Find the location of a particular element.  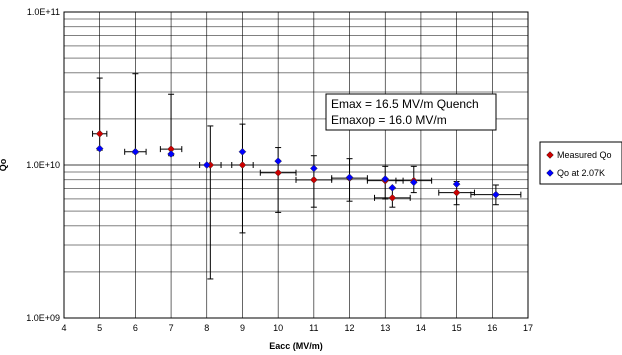

y-tick-label: 1.0E+10 is located at coordinates (43, 165).